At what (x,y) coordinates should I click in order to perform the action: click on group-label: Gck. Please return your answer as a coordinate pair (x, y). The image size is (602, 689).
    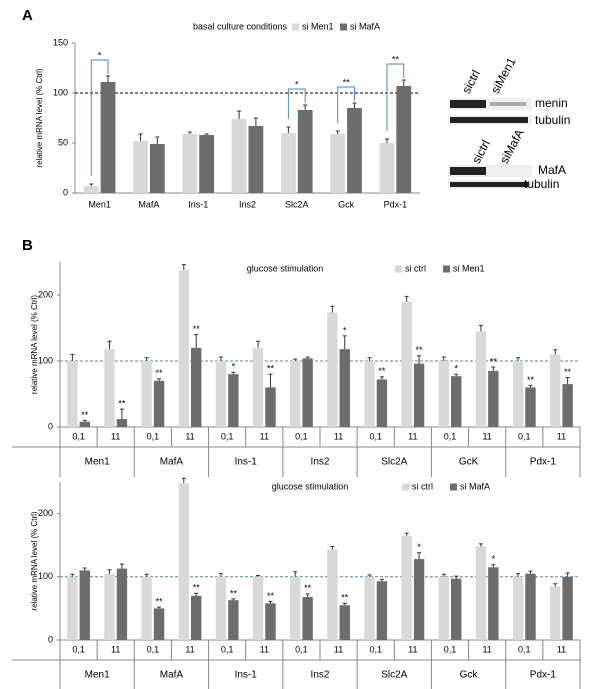
    Looking at the image, I should click on (469, 675).